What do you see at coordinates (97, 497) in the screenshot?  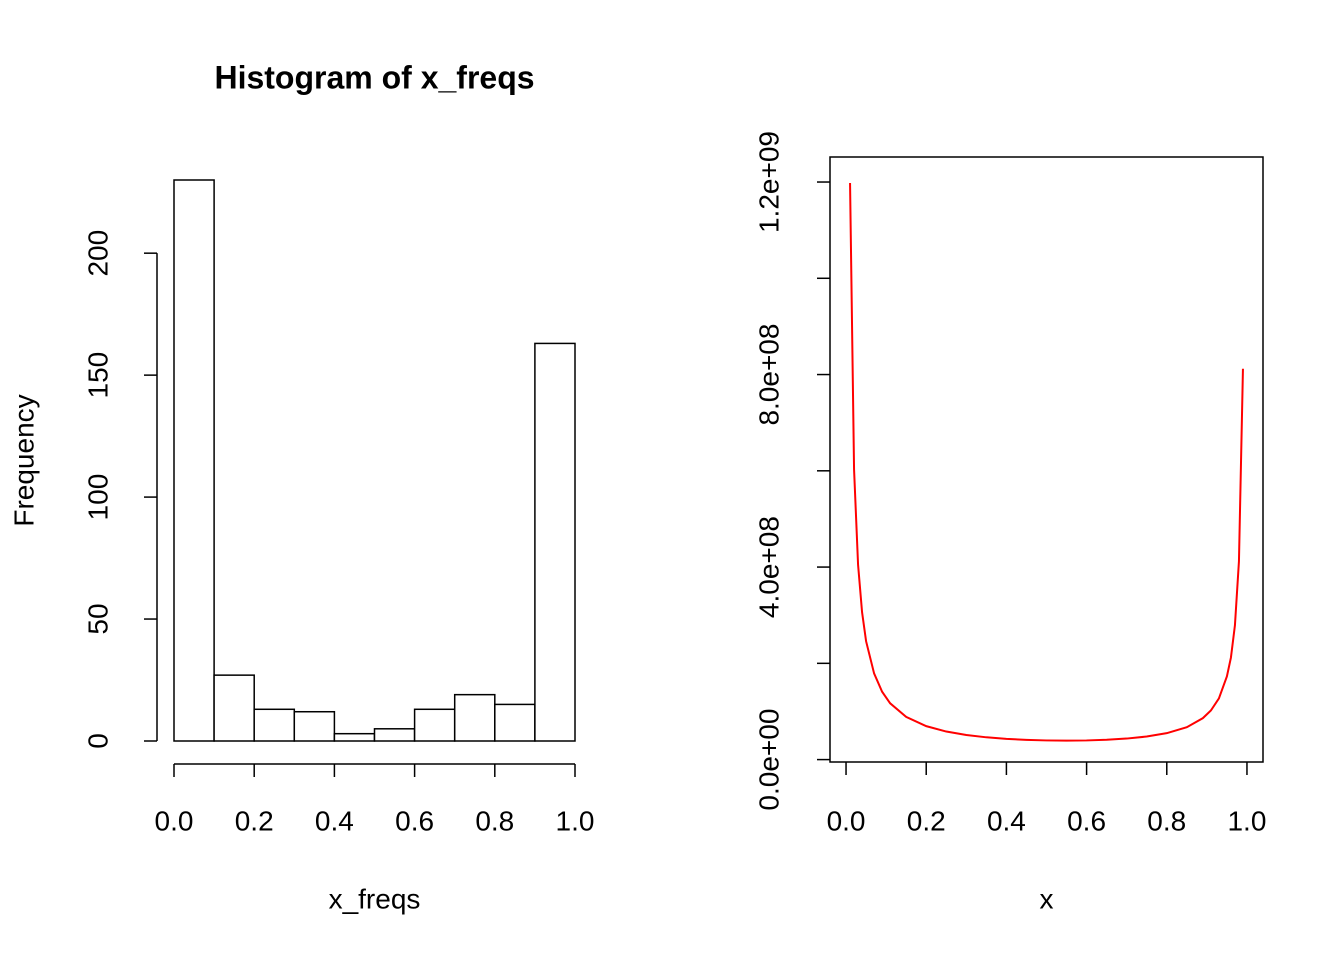 I see `y-tick-label: 100` at bounding box center [97, 497].